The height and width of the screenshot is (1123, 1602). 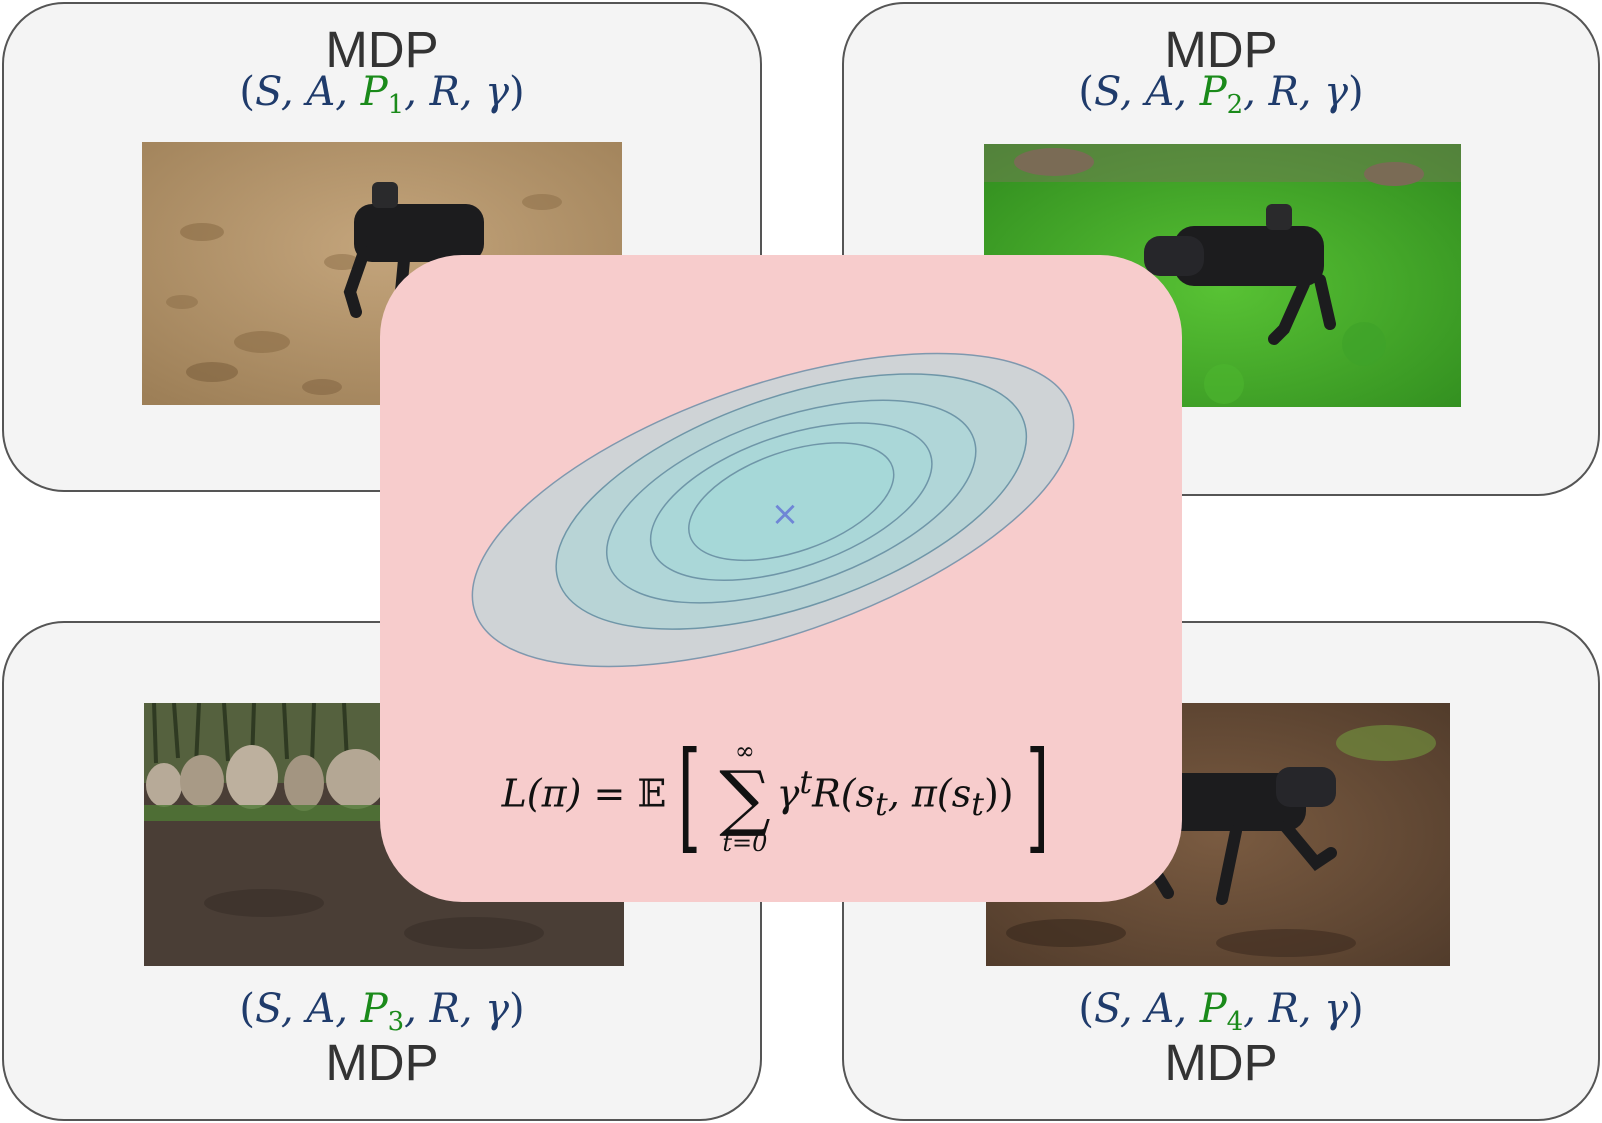 I want to click on loss-contour-plot: ×, so click(x=773, y=510).